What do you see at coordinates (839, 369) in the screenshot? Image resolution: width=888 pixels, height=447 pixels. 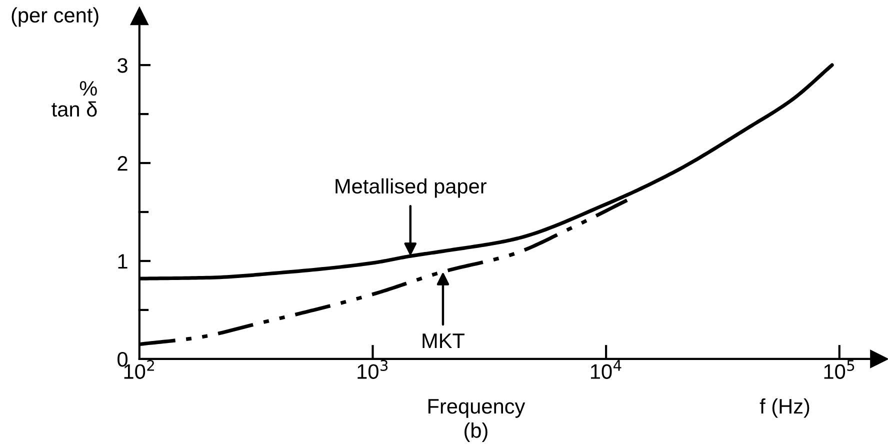 I see `x-tick-label: 10$^{5}$` at bounding box center [839, 369].